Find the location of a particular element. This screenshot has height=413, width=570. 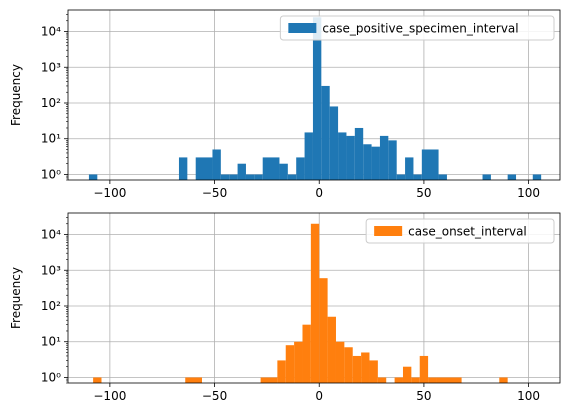

legend-label: case_positive_specimen_interval is located at coordinates (420, 29).